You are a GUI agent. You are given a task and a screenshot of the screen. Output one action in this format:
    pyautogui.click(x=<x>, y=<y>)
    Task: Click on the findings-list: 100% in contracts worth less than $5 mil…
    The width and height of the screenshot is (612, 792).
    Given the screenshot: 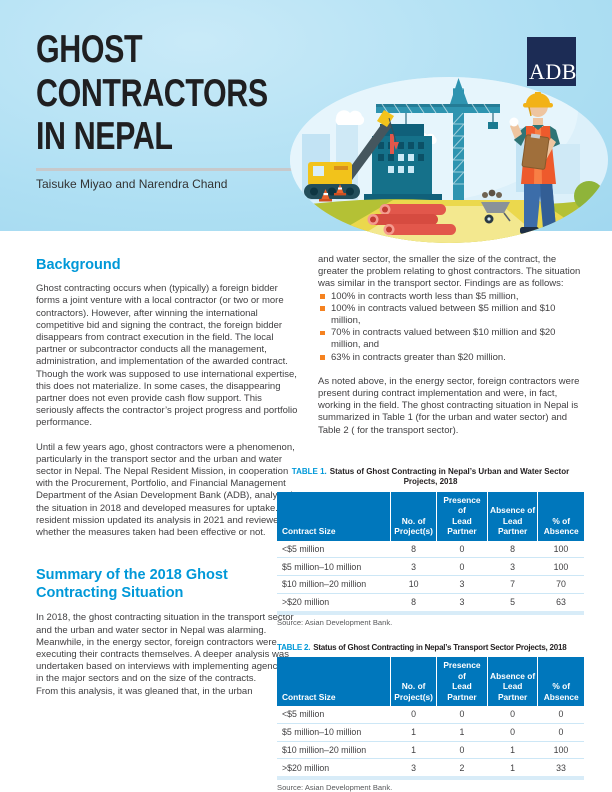 What is the action you would take?
    pyautogui.click(x=452, y=327)
    